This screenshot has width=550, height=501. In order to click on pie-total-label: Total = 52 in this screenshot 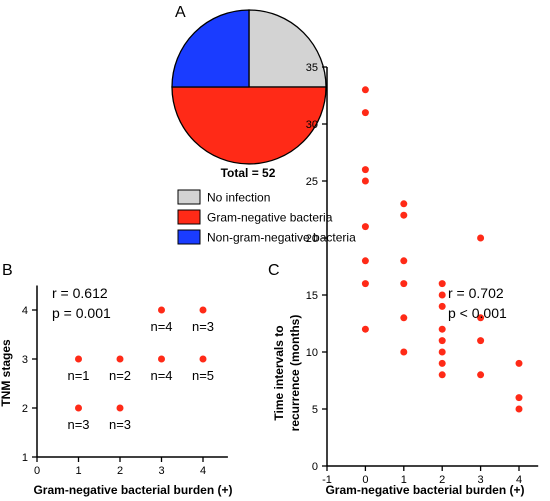, I will do `click(248, 173)`.